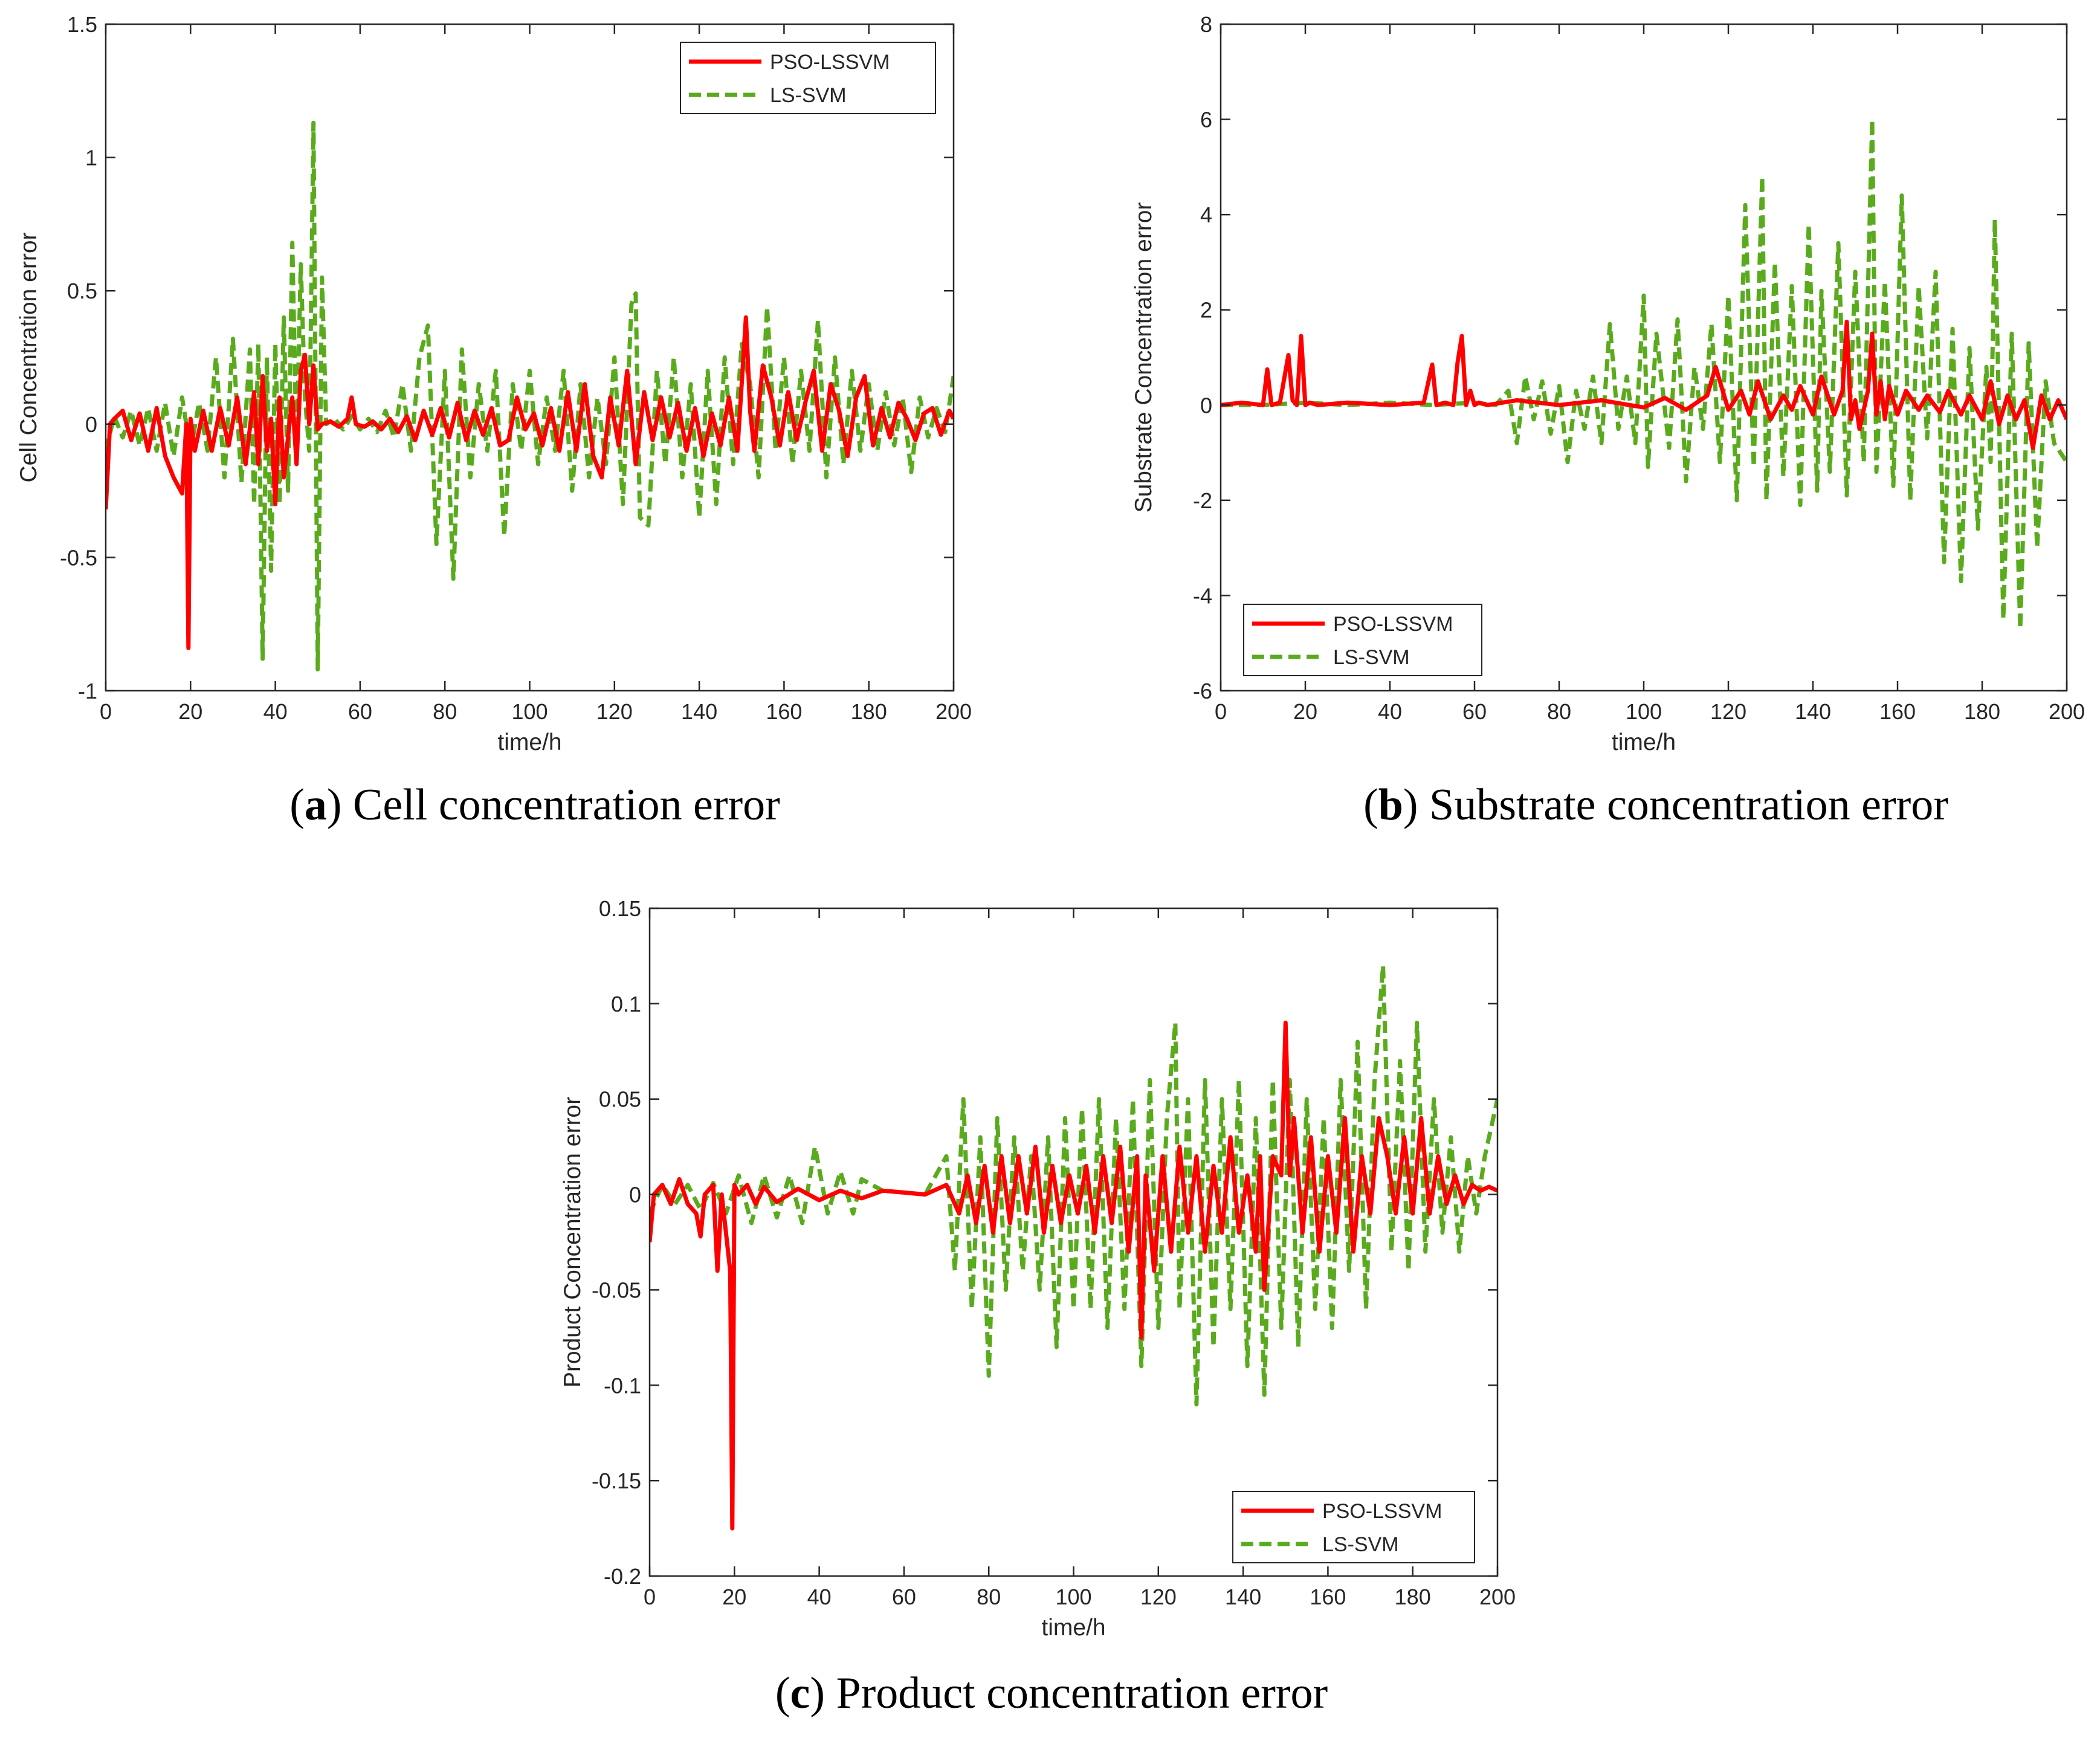 The height and width of the screenshot is (1738, 2100). What do you see at coordinates (1655, 805) in the screenshot?
I see `caption-b: (b) Substrate concentration error` at bounding box center [1655, 805].